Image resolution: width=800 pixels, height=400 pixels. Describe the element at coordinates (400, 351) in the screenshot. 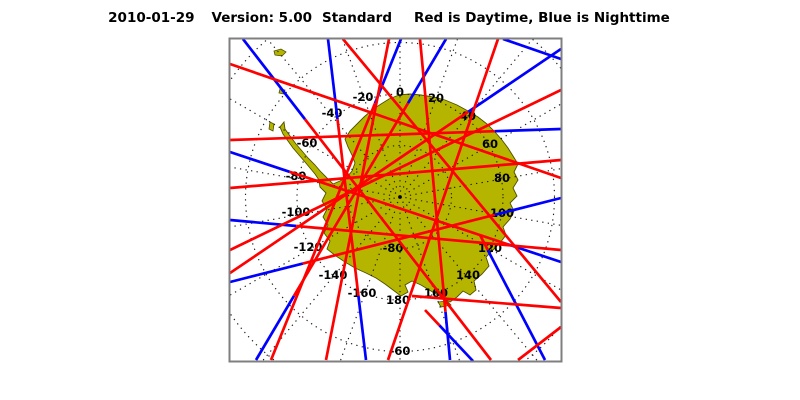

I see `latitude-label: -60` at that location.